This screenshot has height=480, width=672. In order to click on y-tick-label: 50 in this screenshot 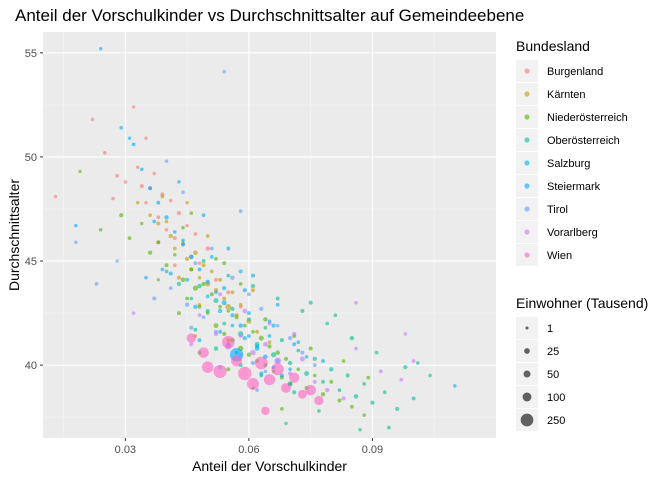, I will do `click(31, 158)`.